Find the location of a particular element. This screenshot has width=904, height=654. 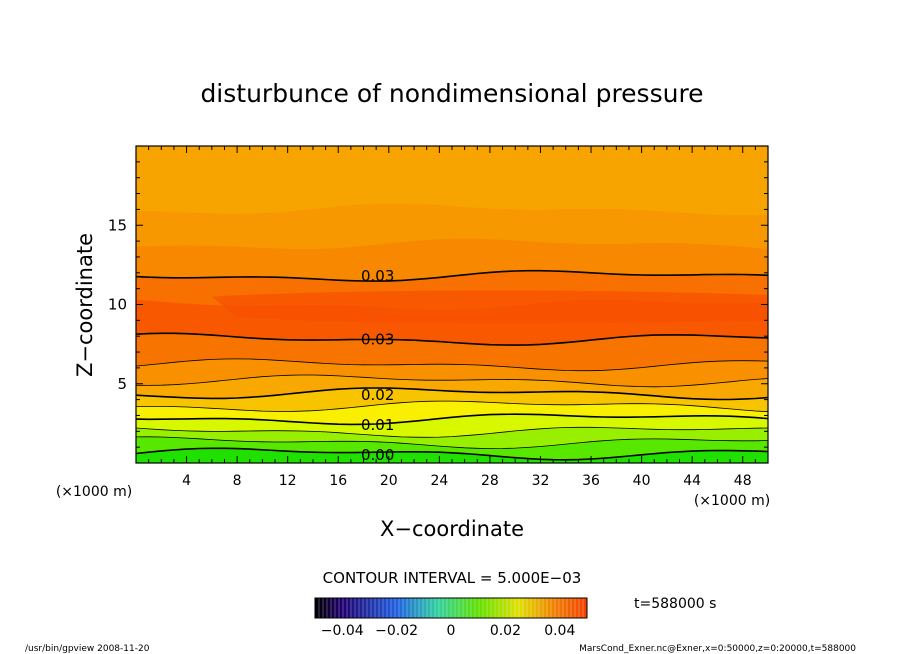

x-tick-label: 48 is located at coordinates (743, 481).